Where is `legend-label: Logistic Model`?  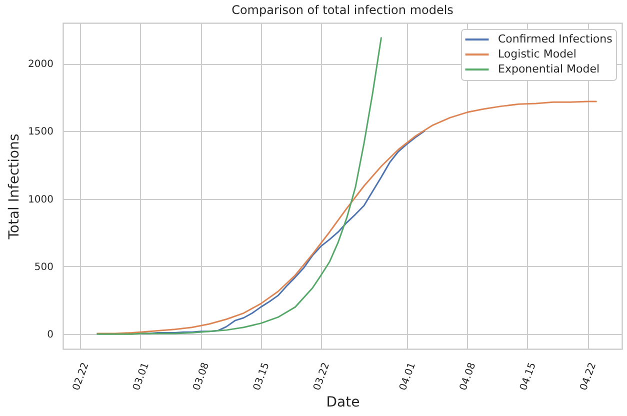
legend-label: Logistic Model is located at coordinates (537, 54).